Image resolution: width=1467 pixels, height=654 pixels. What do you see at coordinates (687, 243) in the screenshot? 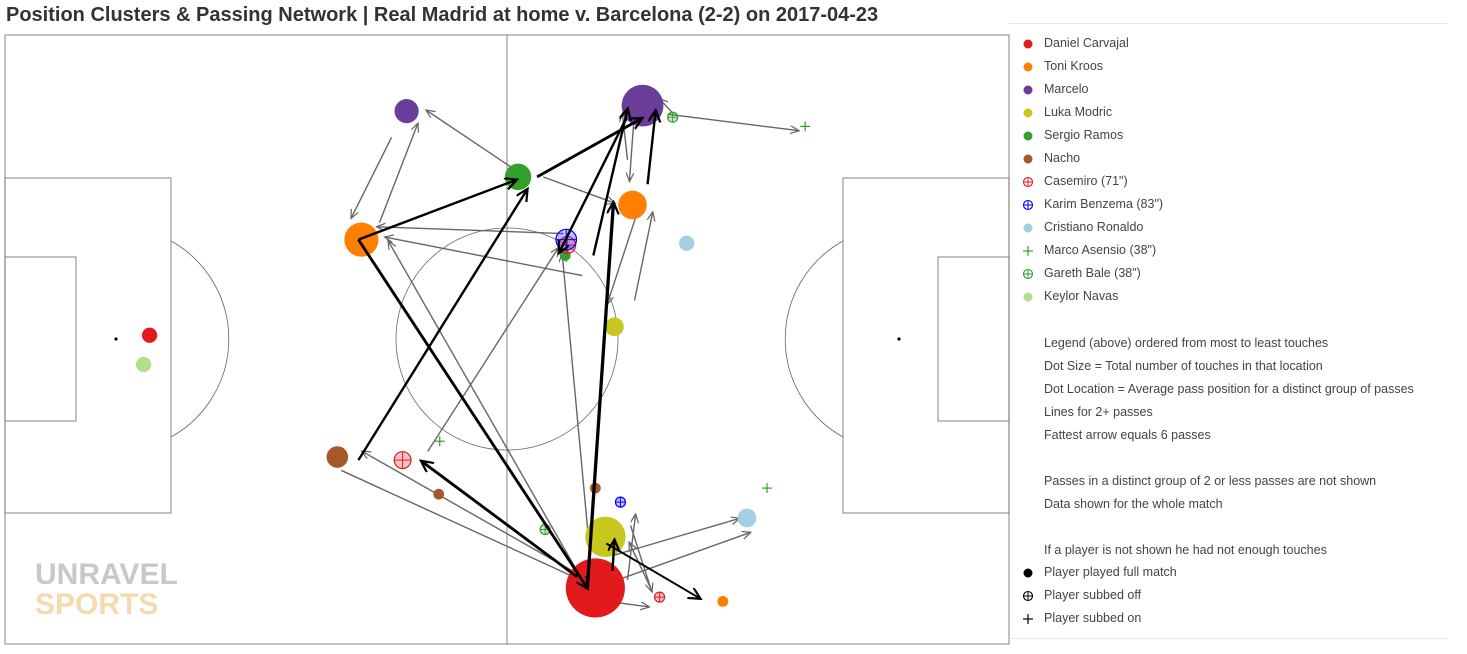
I see `cluster-cristiano-ronaldo` at bounding box center [687, 243].